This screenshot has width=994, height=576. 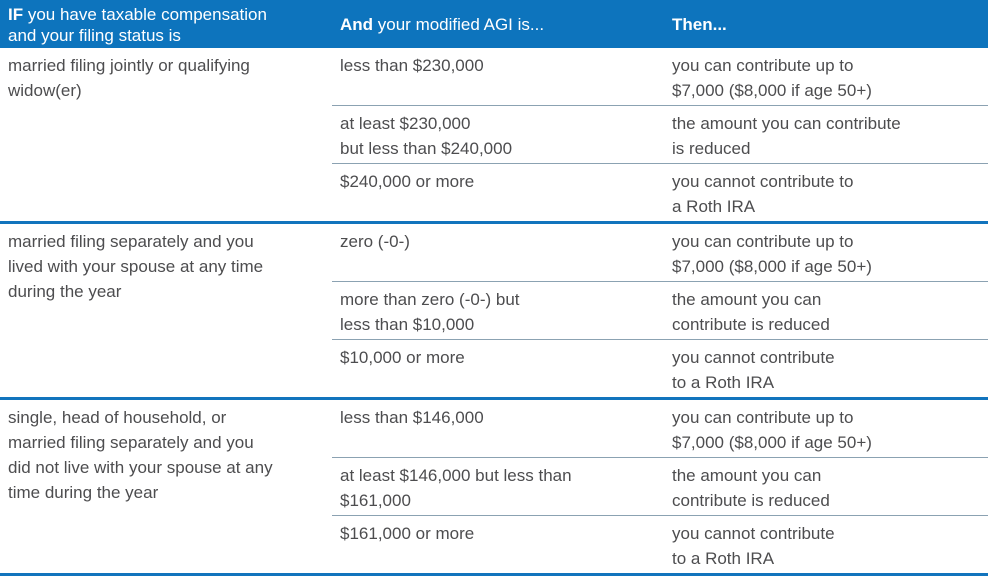 I want to click on agi-range-cell: zero (-0-), so click(x=375, y=241).